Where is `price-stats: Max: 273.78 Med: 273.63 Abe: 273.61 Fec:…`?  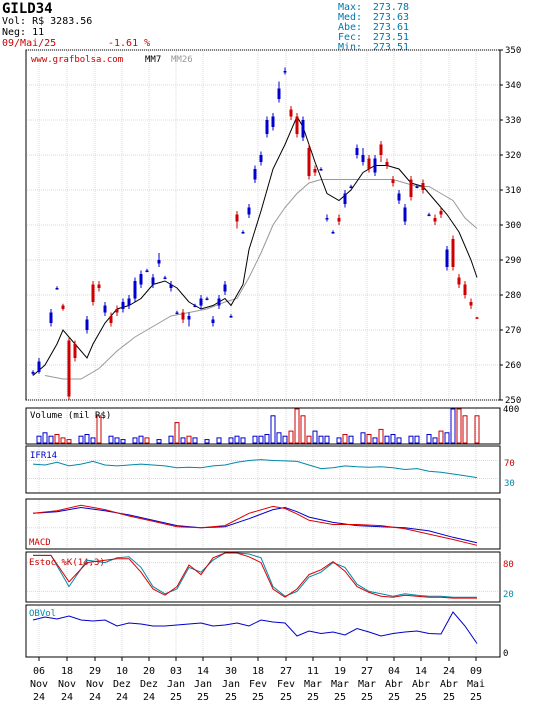 price-stats: Max: 273.78 Med: 273.63 Abe: 273.61 Fec:… is located at coordinates (373, 27).